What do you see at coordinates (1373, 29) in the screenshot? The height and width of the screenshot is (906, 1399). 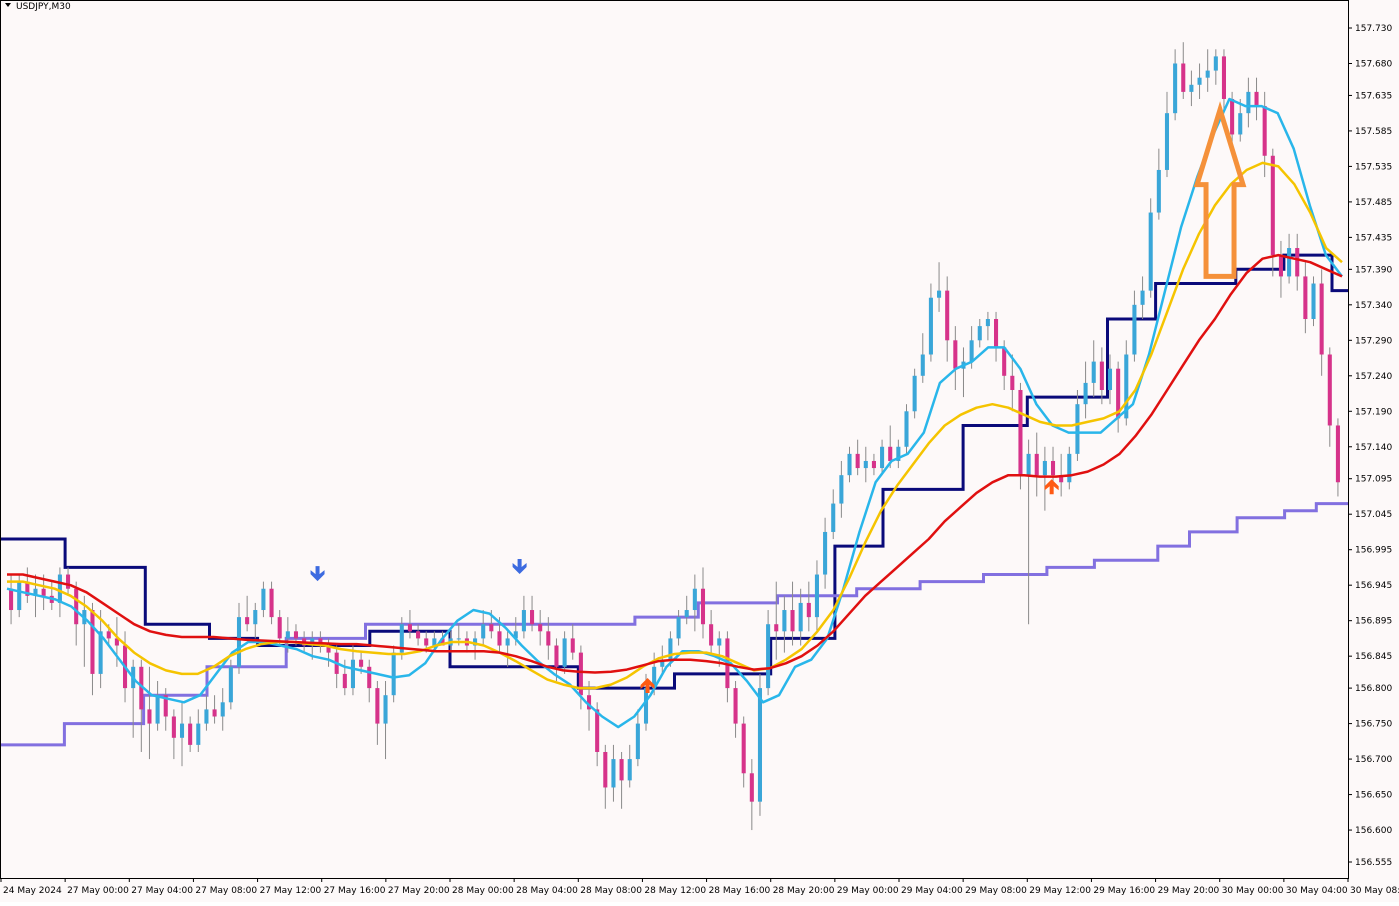 I see `y-tick-label: 157.730` at bounding box center [1373, 29].